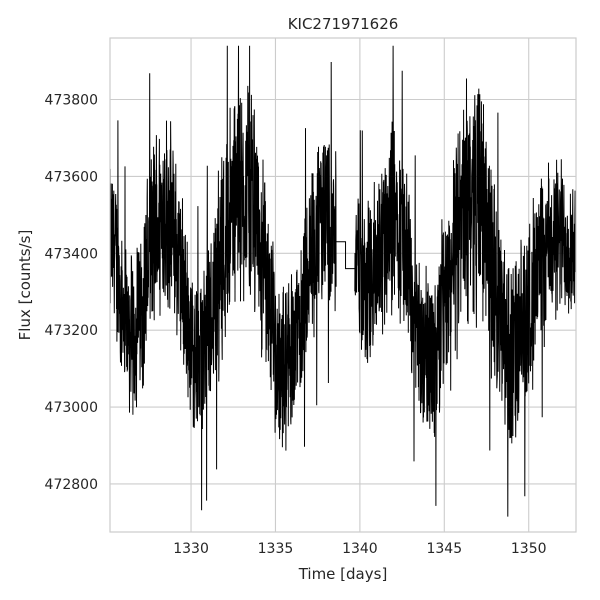 This screenshot has height=600, width=600. What do you see at coordinates (71, 408) in the screenshot?
I see `y-tick-label: 473000` at bounding box center [71, 408].